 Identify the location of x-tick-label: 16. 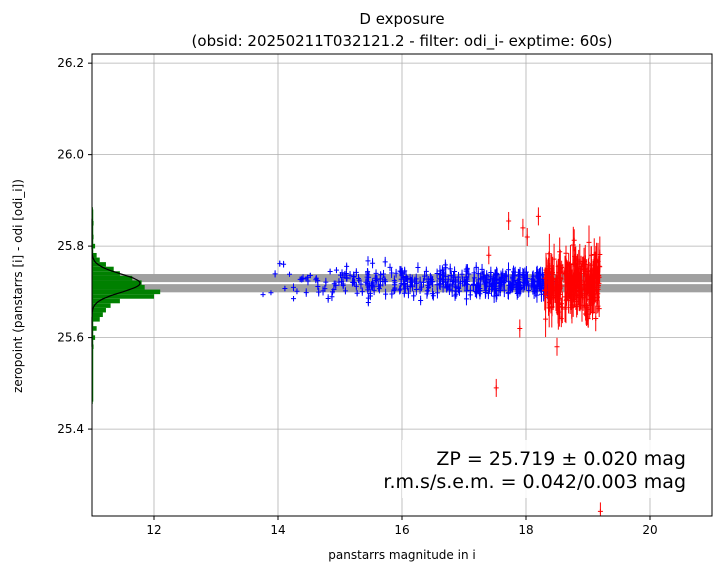
(401, 530).